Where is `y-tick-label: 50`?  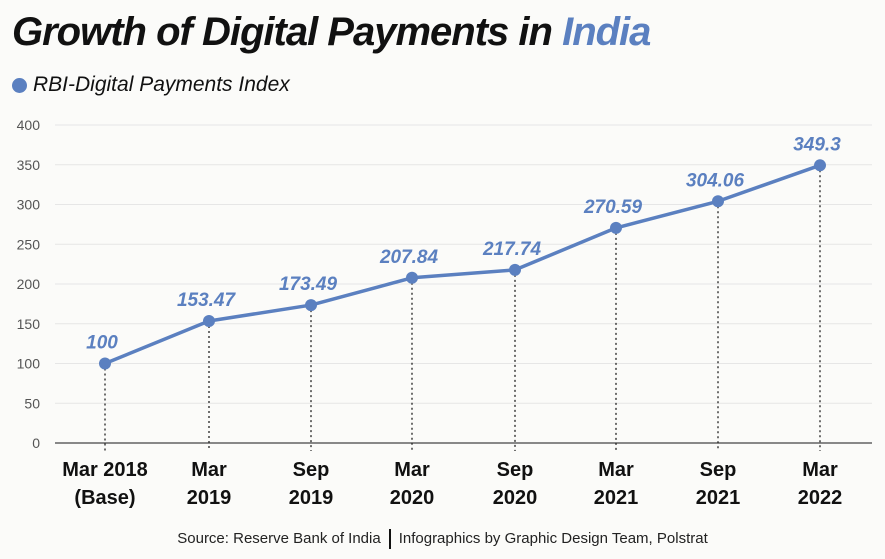
y-tick-label: 50 is located at coordinates (32, 403).